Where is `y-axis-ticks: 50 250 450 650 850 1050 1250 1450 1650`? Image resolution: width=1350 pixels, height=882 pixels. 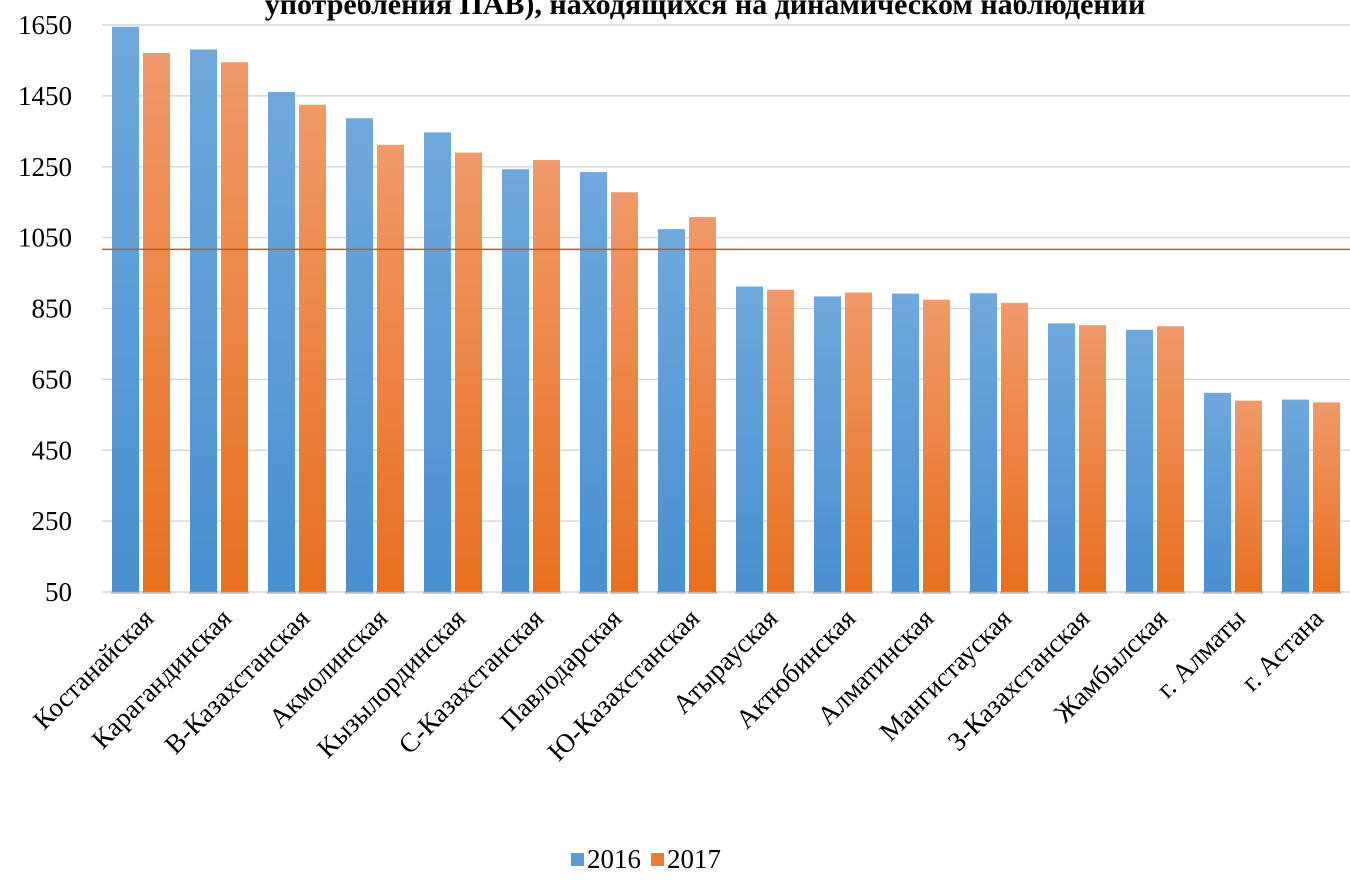 y-axis-ticks: 50 250 450 650 850 1050 1250 1450 1650 is located at coordinates (45, 308).